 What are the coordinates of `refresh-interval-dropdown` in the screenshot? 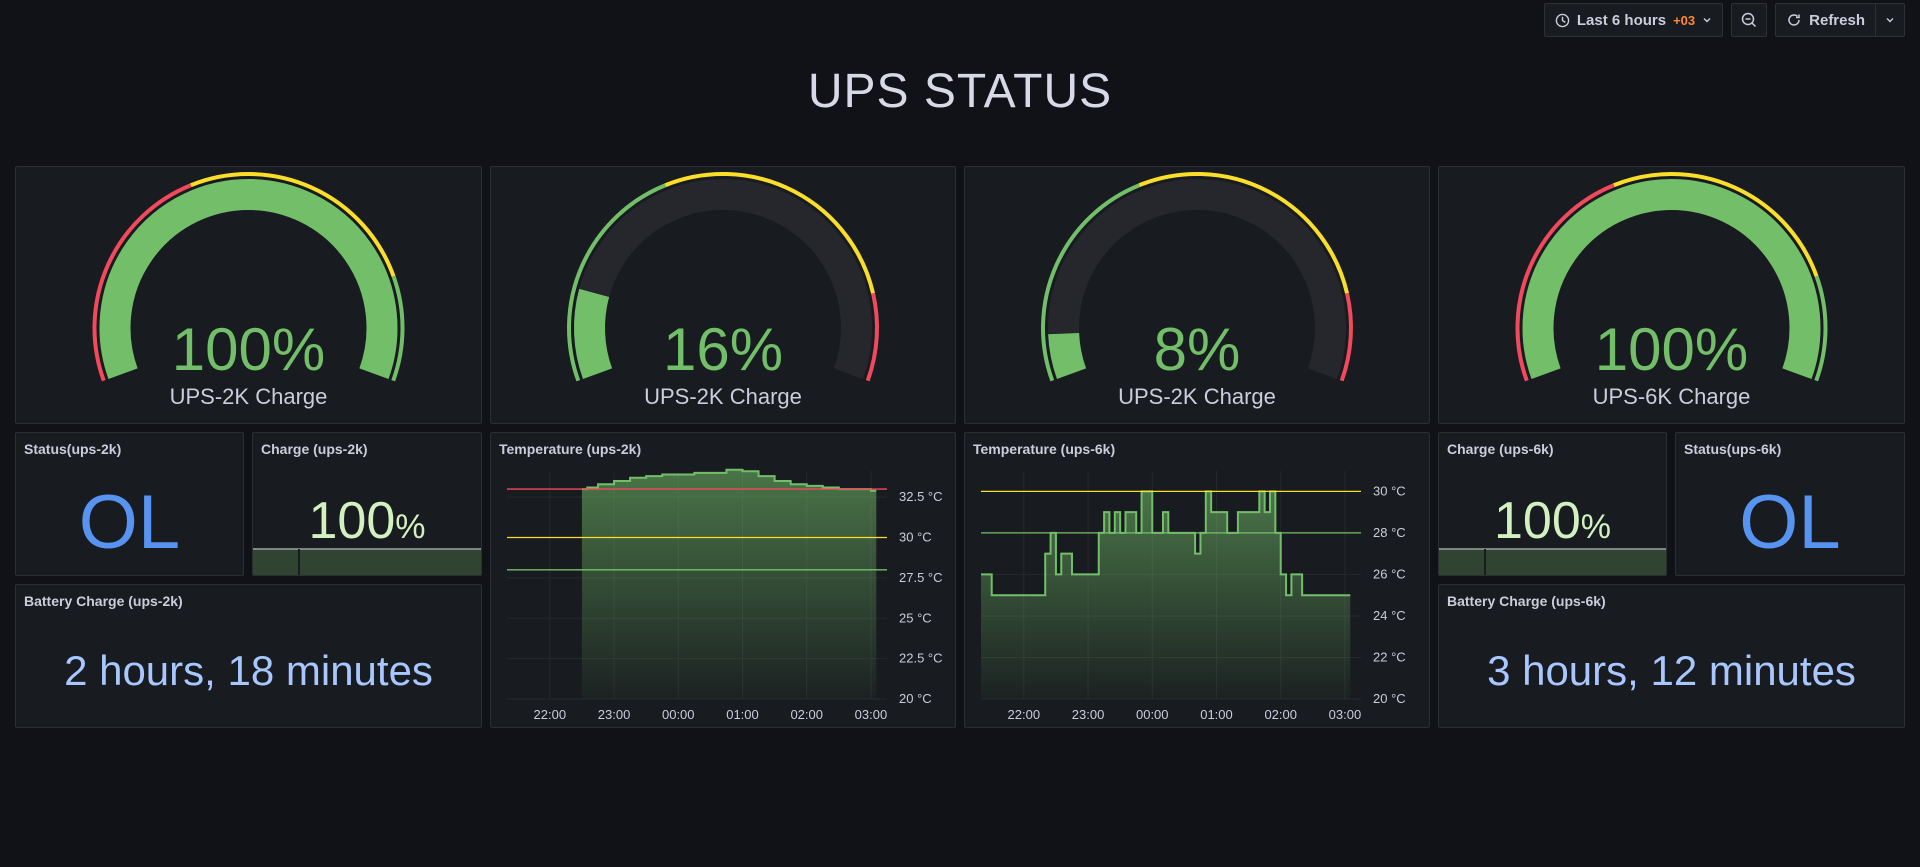 It's located at (1889, 20).